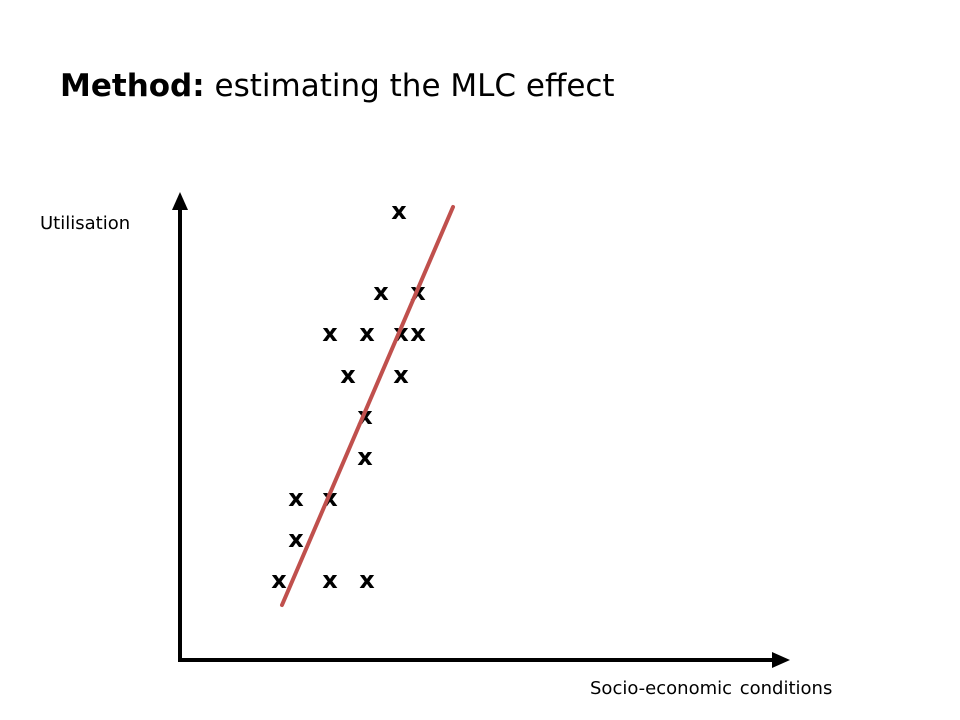 Image resolution: width=960 pixels, height=720 pixels. Describe the element at coordinates (180, 201) in the screenshot. I see `y-axis-arrowhead` at that location.